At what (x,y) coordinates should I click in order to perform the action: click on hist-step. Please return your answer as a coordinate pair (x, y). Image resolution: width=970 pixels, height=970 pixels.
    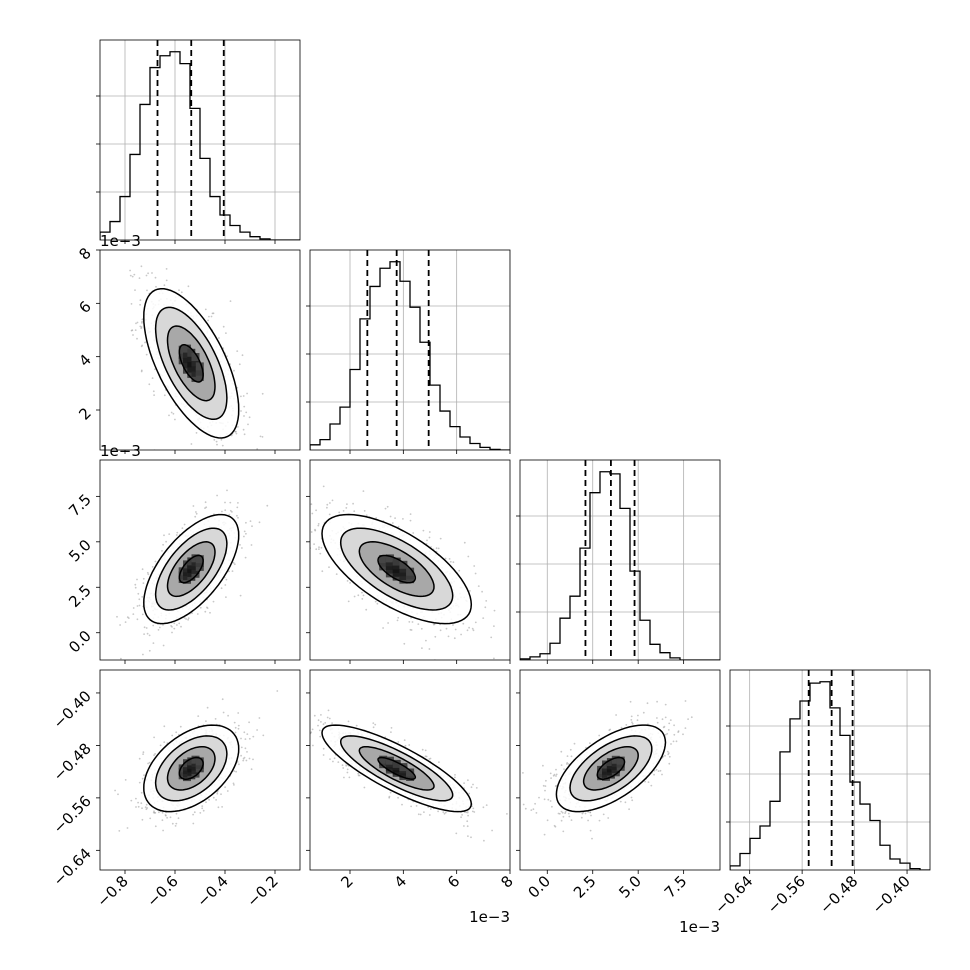
    Looking at the image, I should click on (410, 355).